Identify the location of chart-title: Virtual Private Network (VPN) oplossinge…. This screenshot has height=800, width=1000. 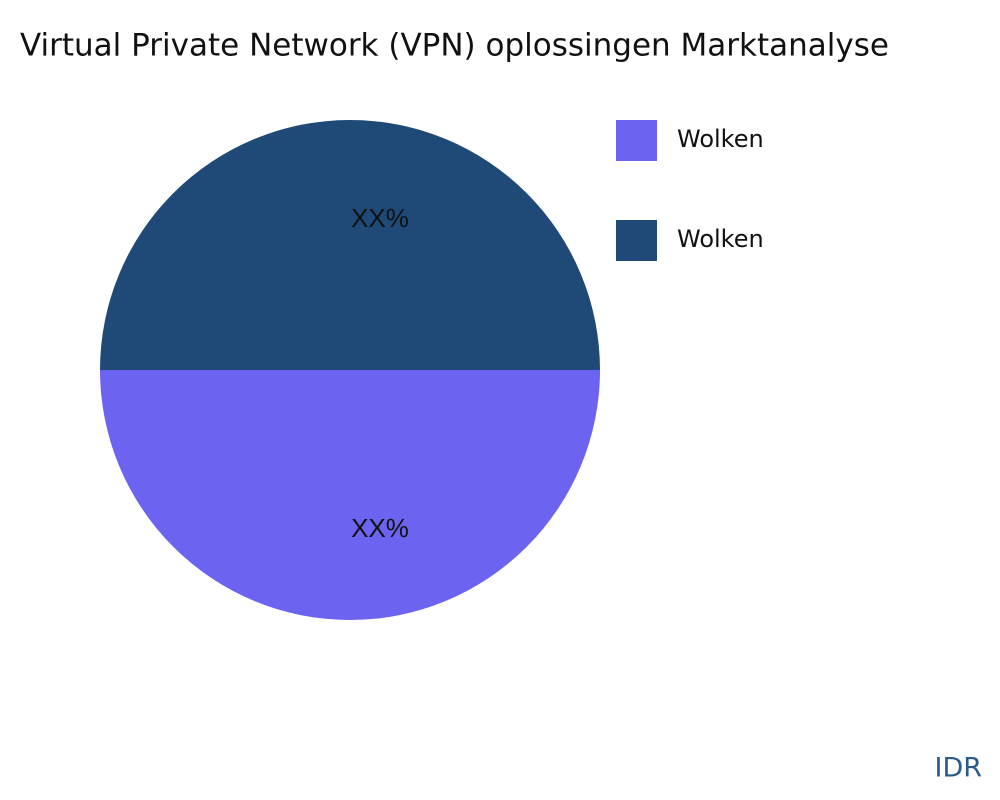
(454, 46).